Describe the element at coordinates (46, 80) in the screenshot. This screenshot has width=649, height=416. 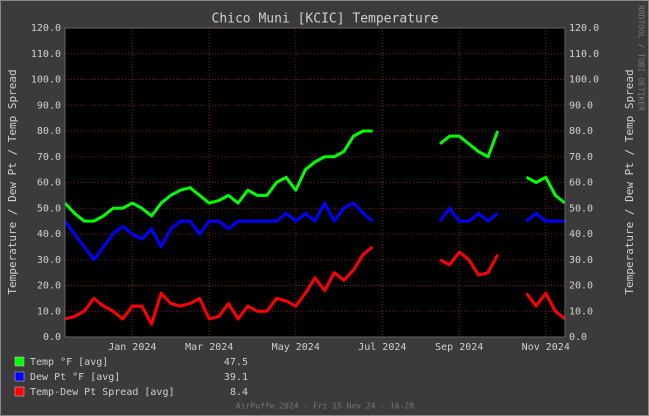
I see `y-tick-label: 100.0` at that location.